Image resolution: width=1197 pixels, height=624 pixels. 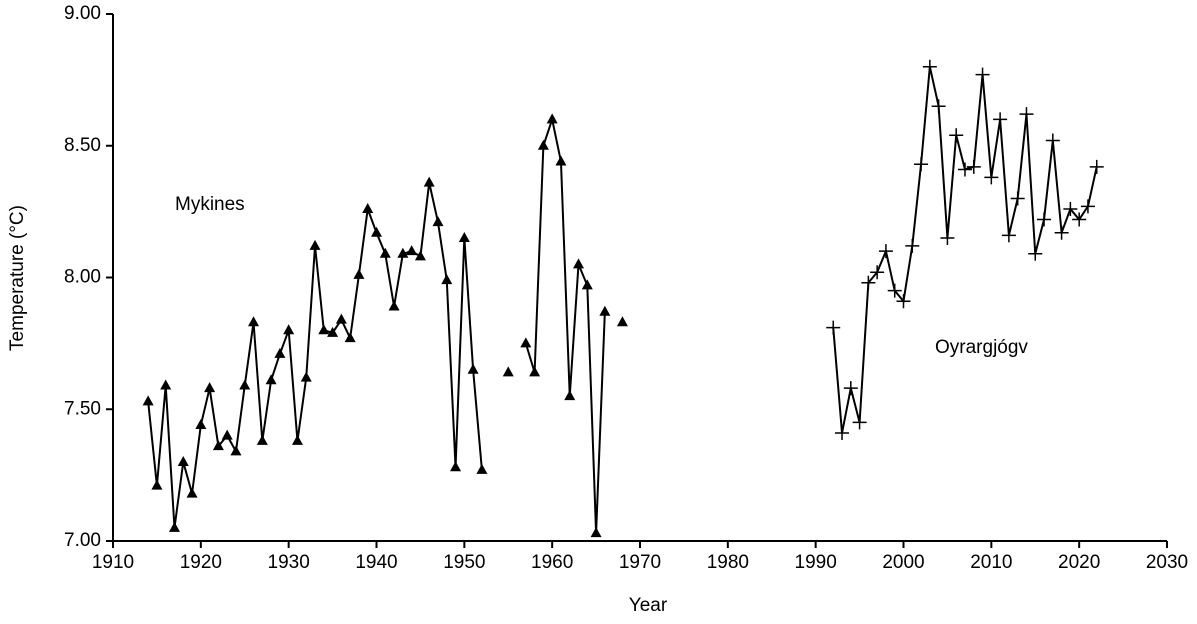 What do you see at coordinates (991, 562) in the screenshot?
I see `x-tick-label: 2010` at bounding box center [991, 562].